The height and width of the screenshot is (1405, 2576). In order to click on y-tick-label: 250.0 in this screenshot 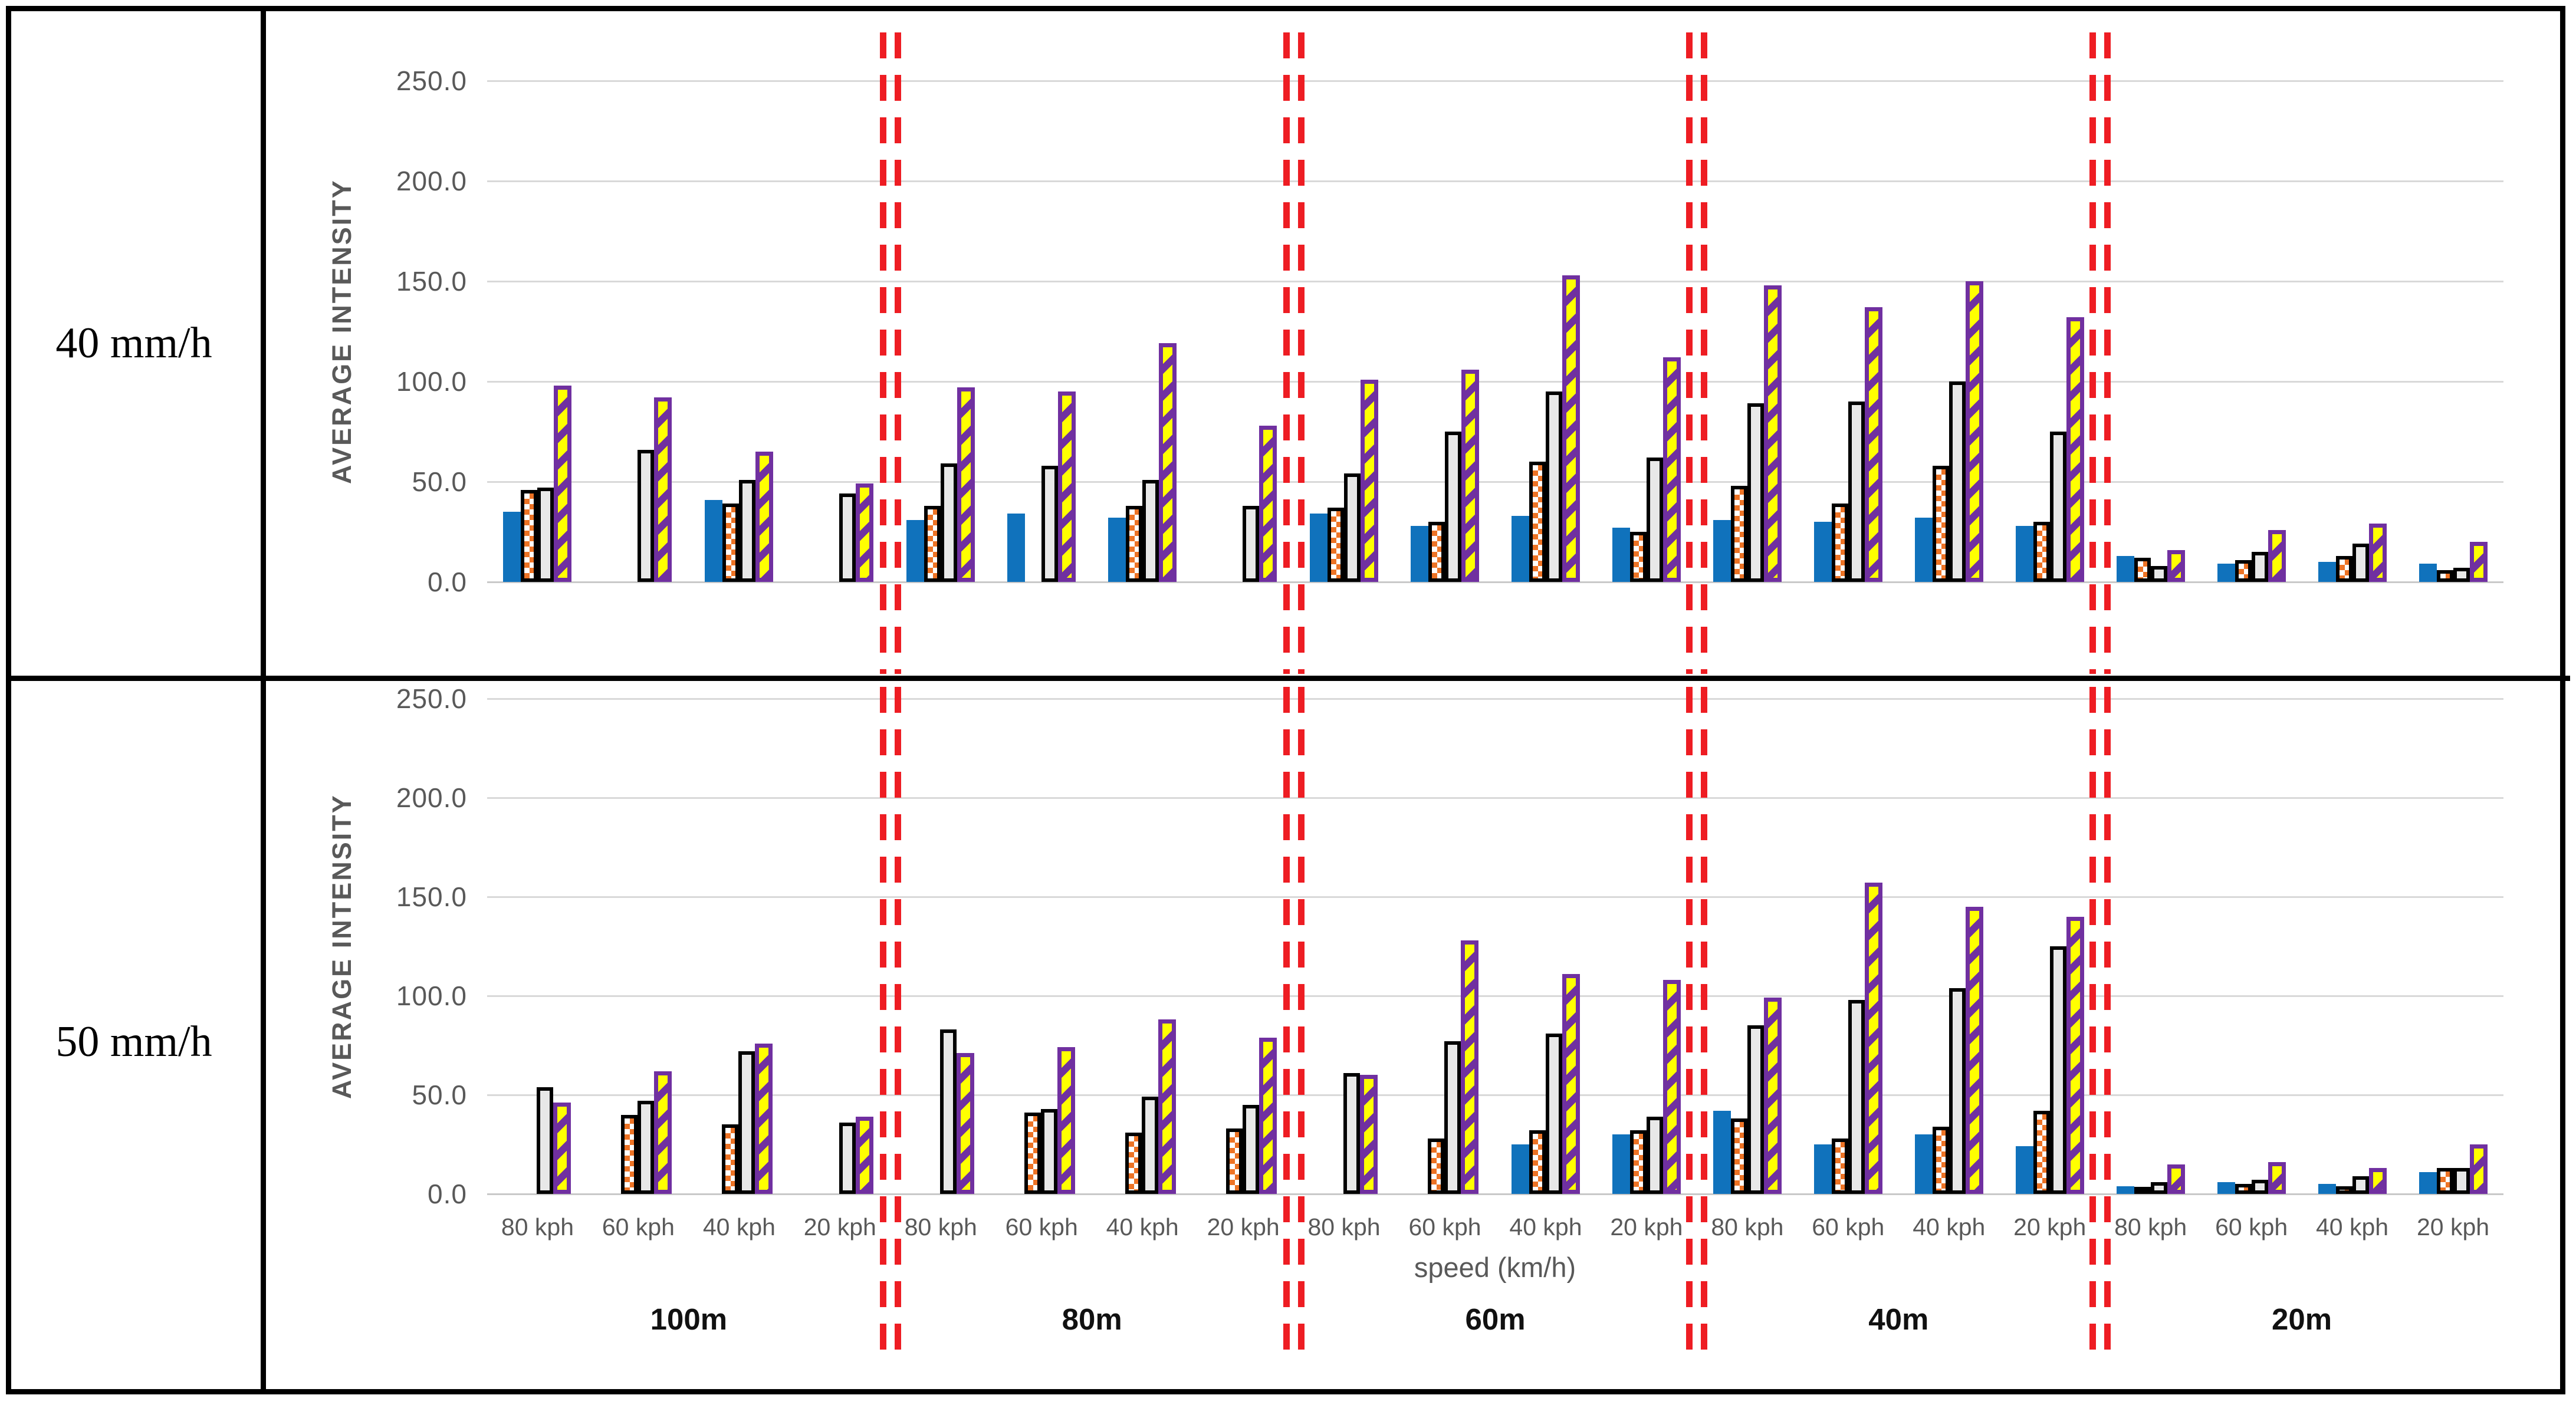, I will do `click(431, 80)`.